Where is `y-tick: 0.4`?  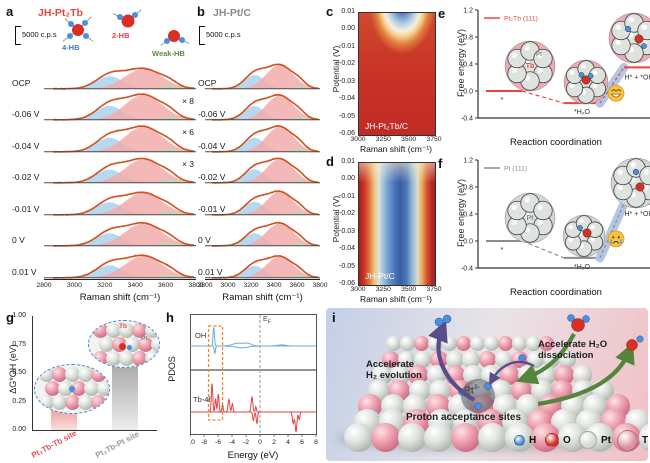
y-tick: 0.4 is located at coordinates (468, 65).